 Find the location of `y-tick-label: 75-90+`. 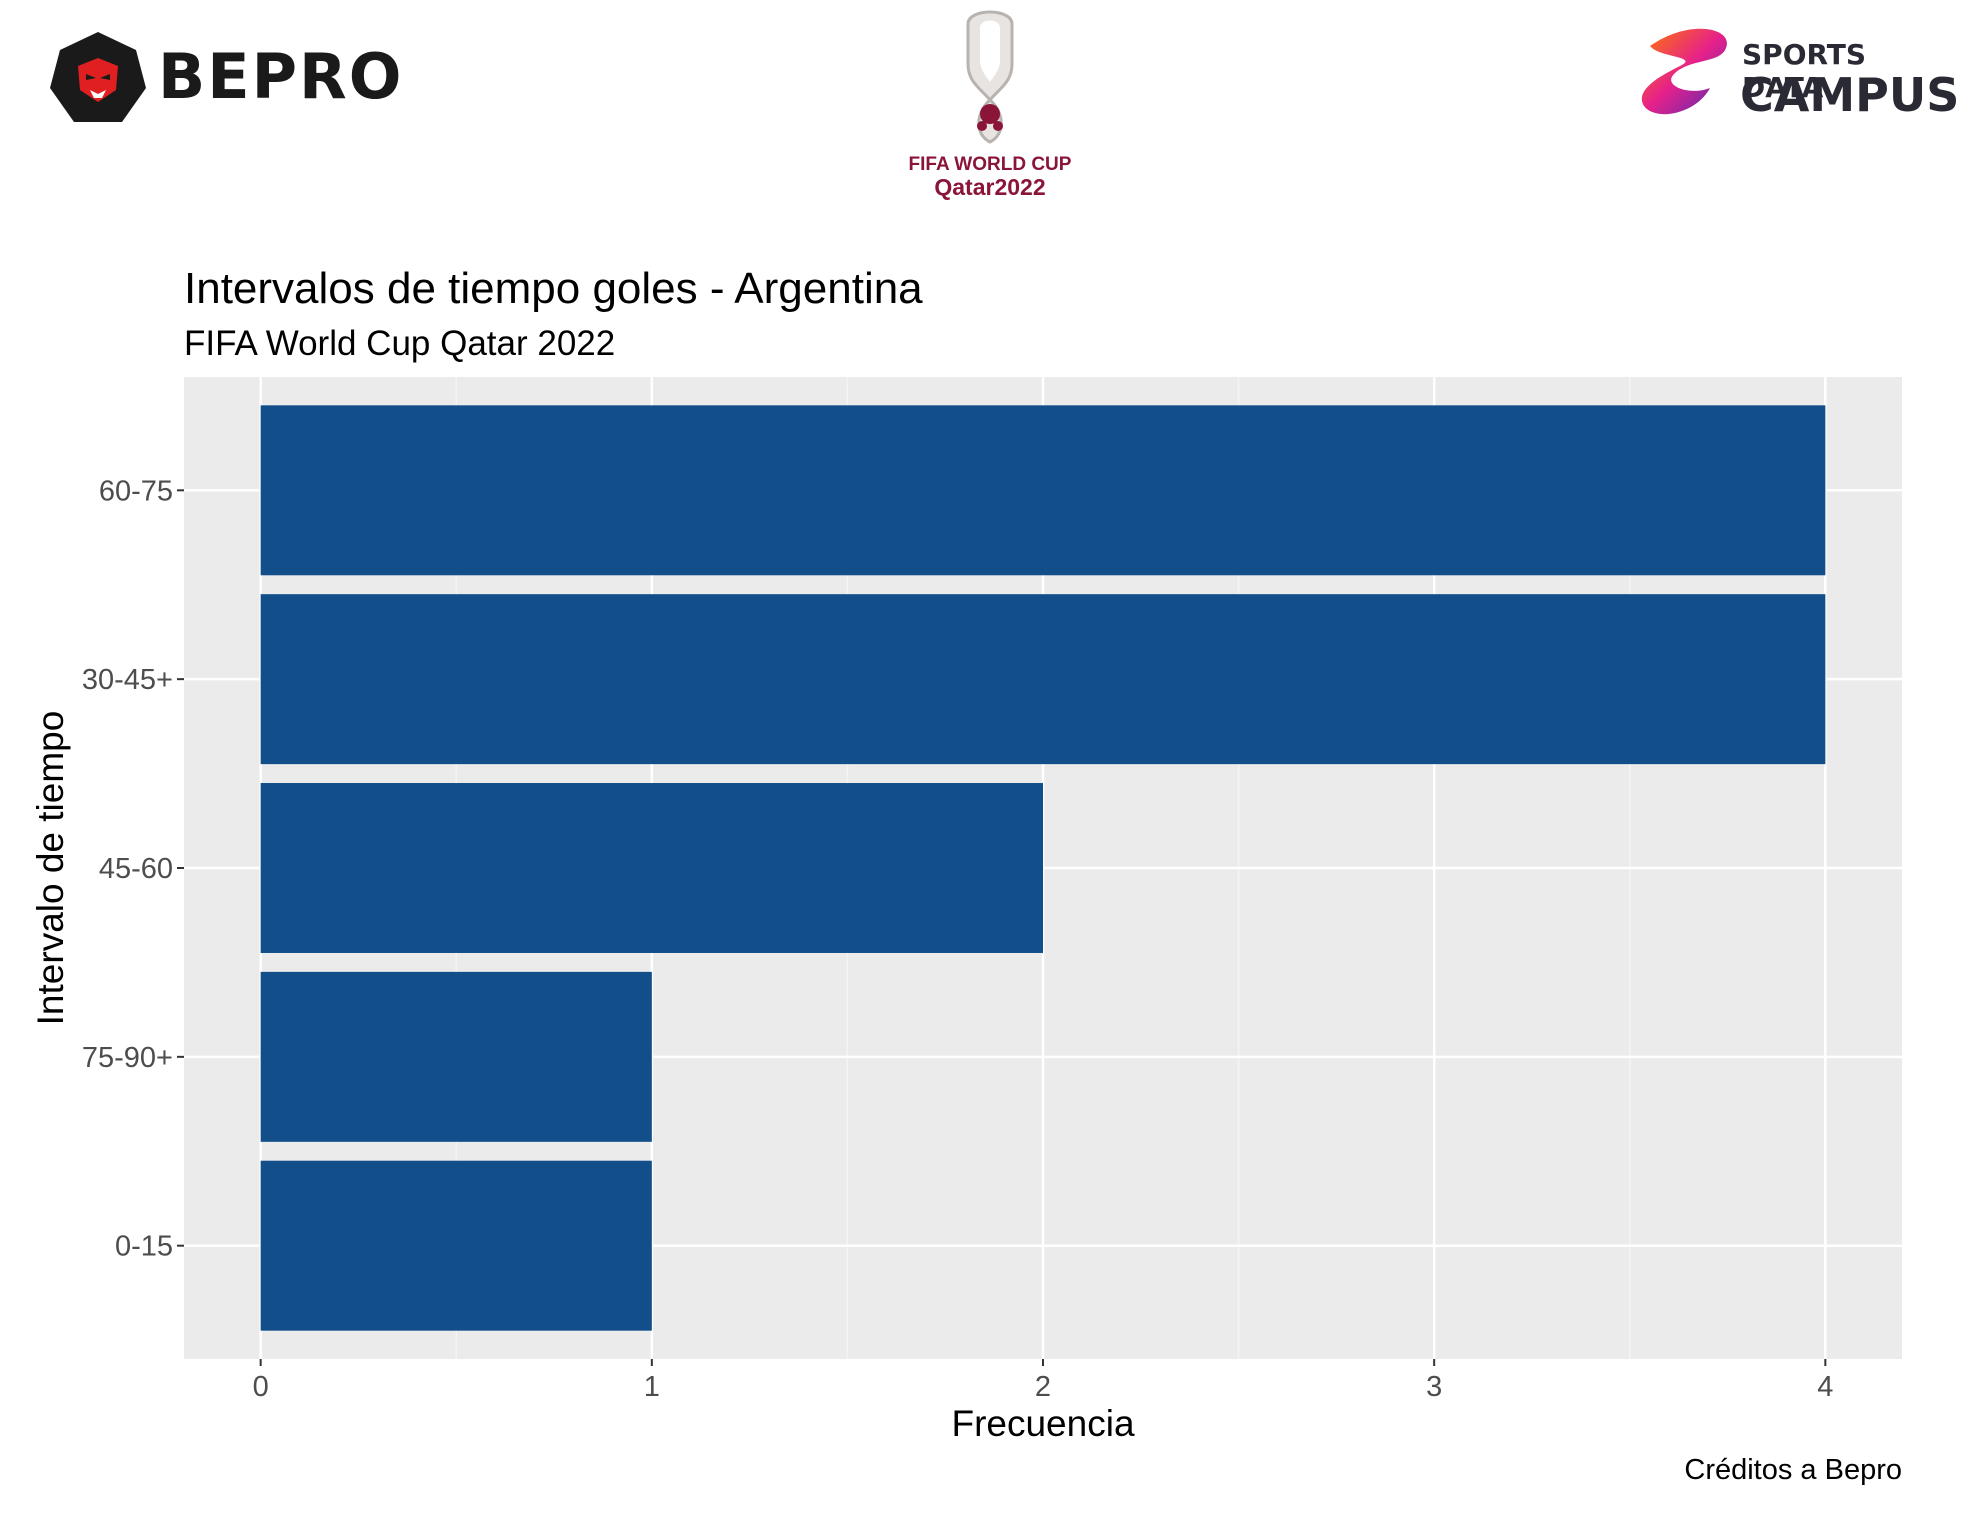

y-tick-label: 75-90+ is located at coordinates (127, 1058).